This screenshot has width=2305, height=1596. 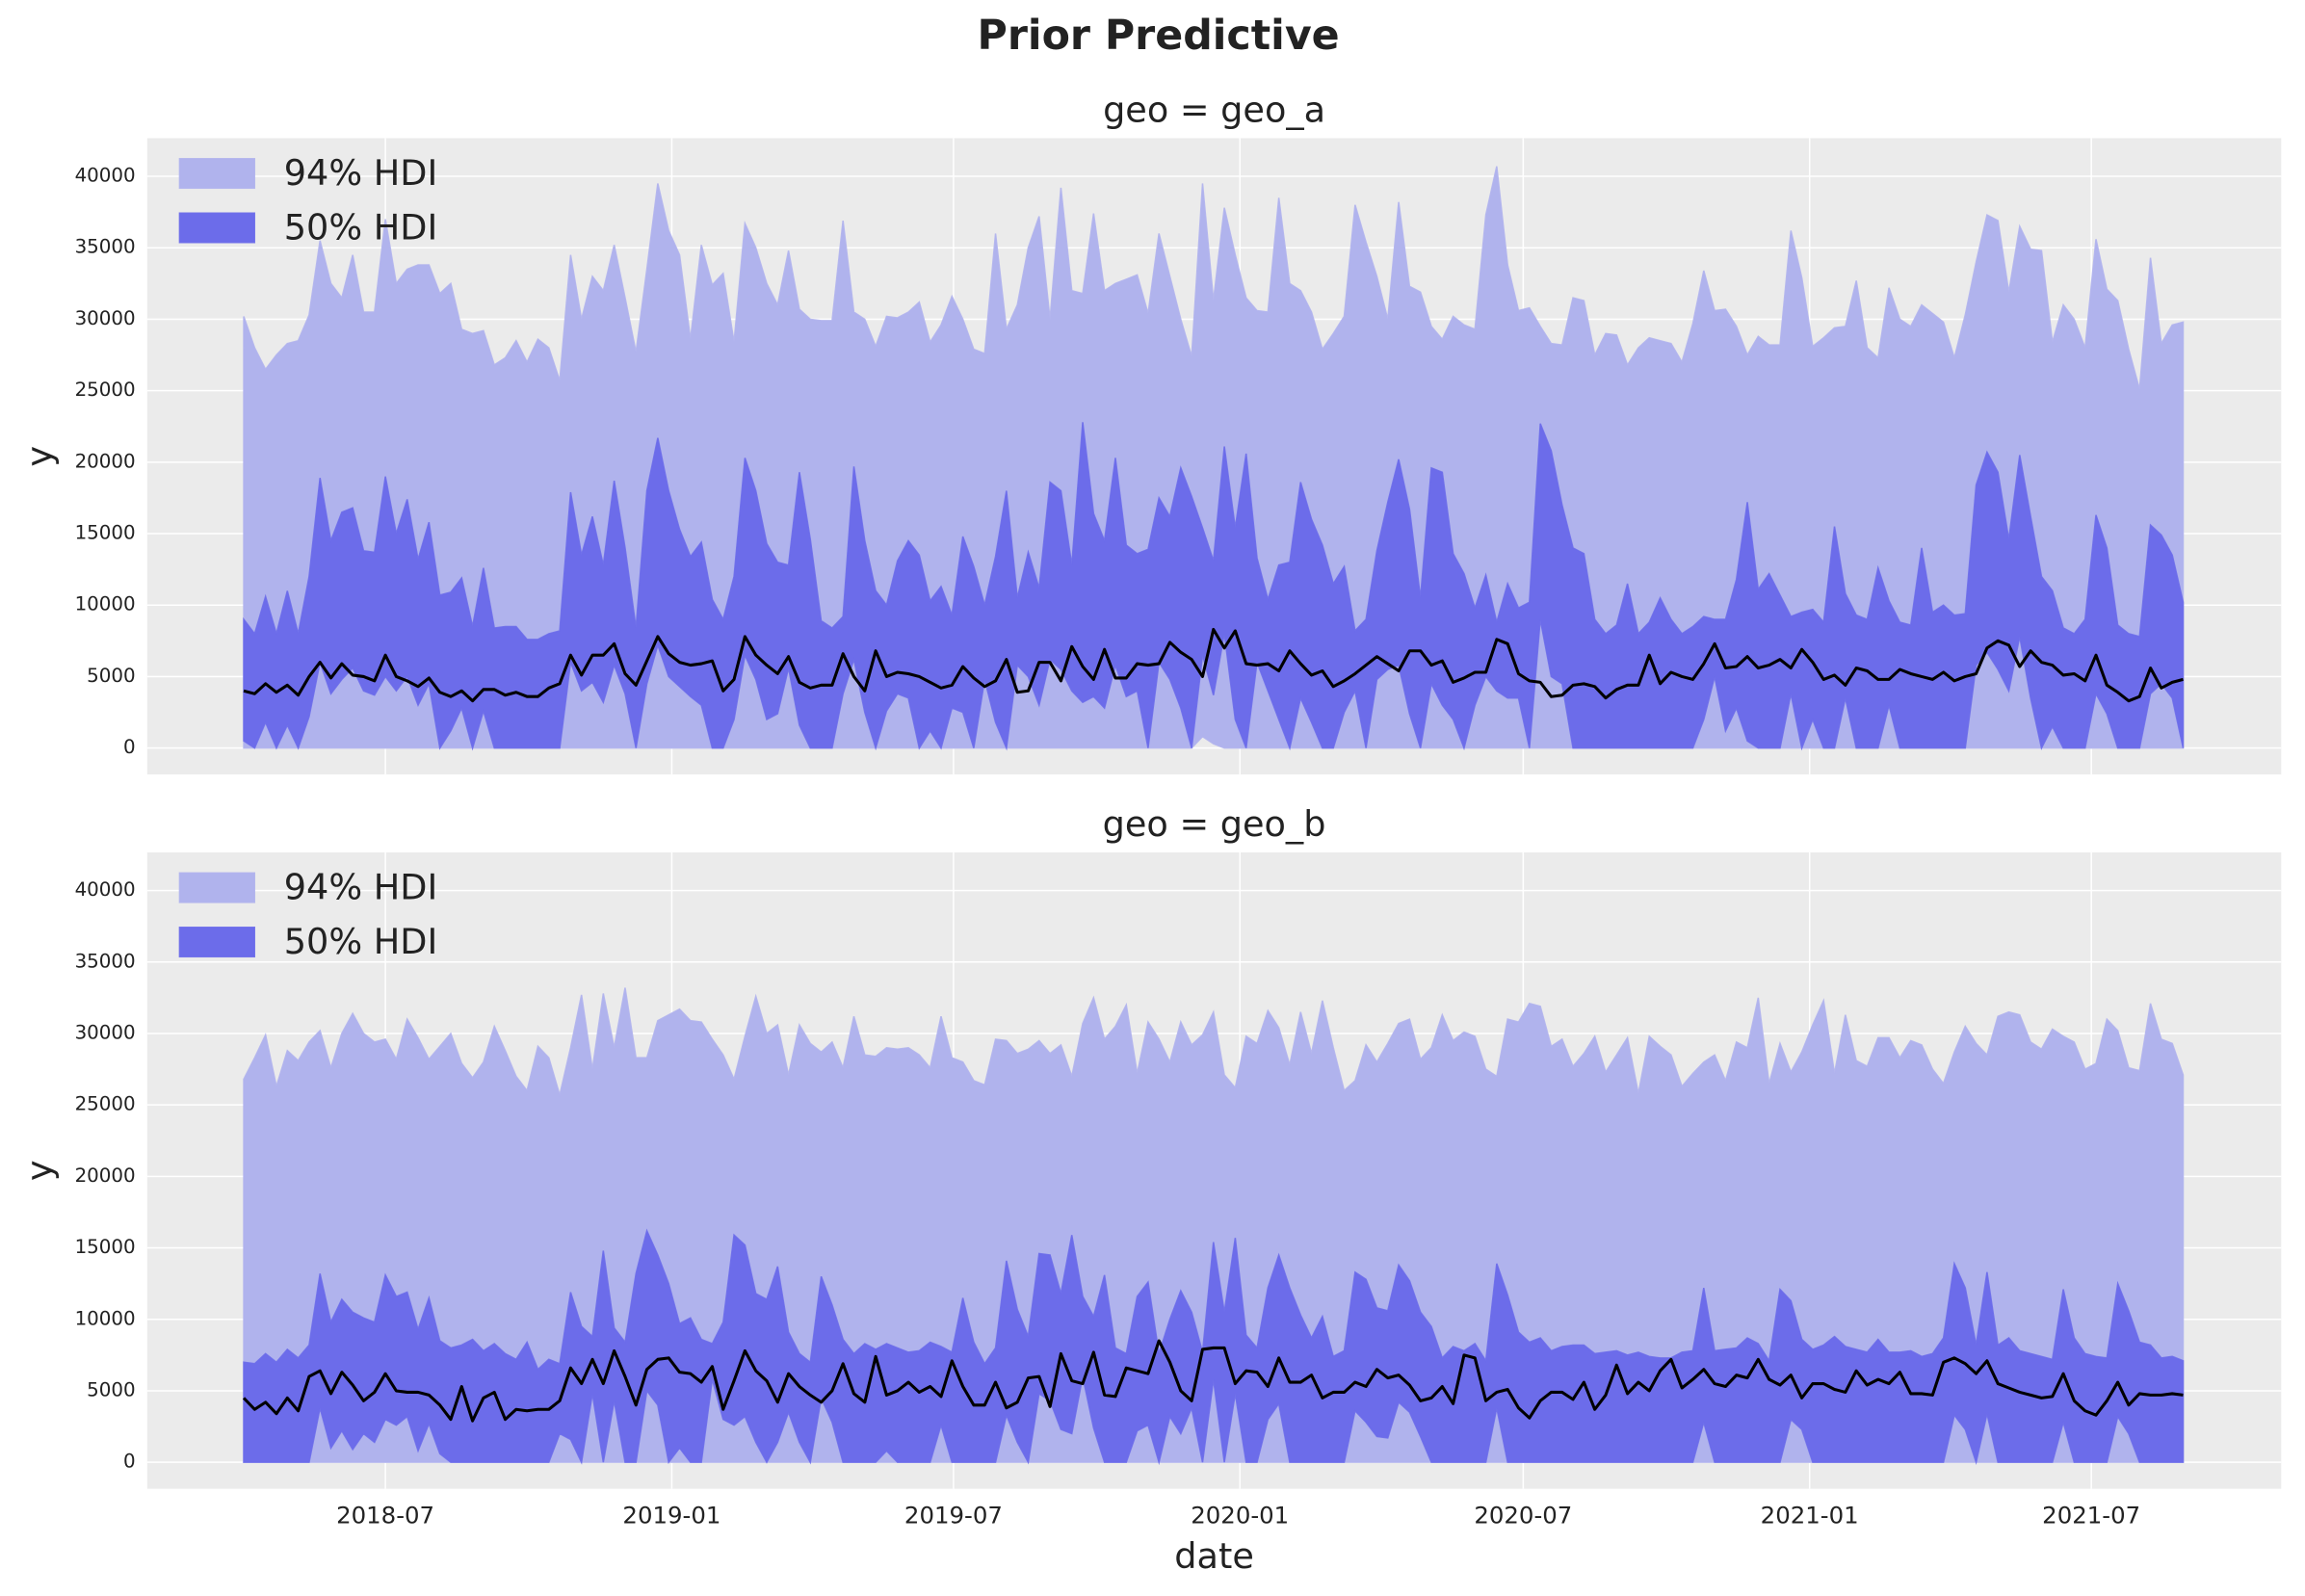 I want to click on x-tick-label: 2021-07, so click(x=2091, y=1516).